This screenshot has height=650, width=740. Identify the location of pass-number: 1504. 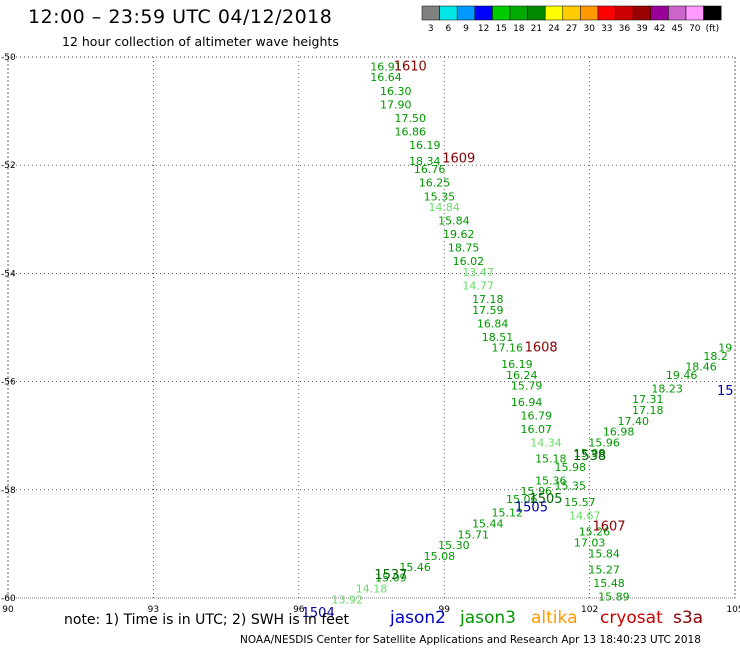
(318, 613).